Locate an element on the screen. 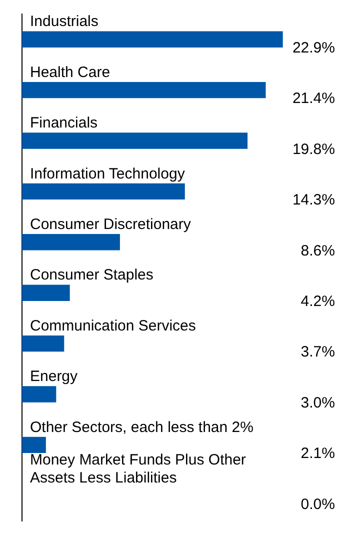 The height and width of the screenshot is (537, 360). data-label: 3.0% is located at coordinates (317, 403).